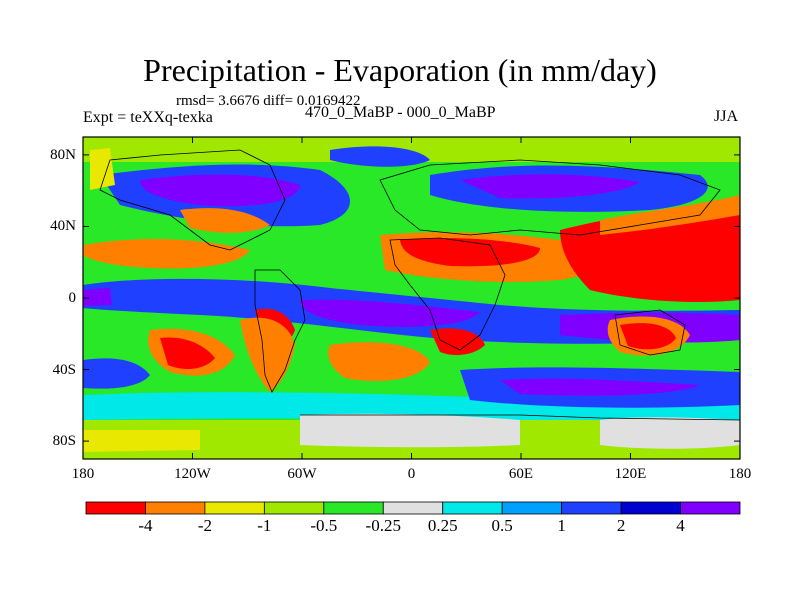 Image resolution: width=800 pixels, height=600 pixels. I want to click on colorbar-label: 2, so click(621, 525).